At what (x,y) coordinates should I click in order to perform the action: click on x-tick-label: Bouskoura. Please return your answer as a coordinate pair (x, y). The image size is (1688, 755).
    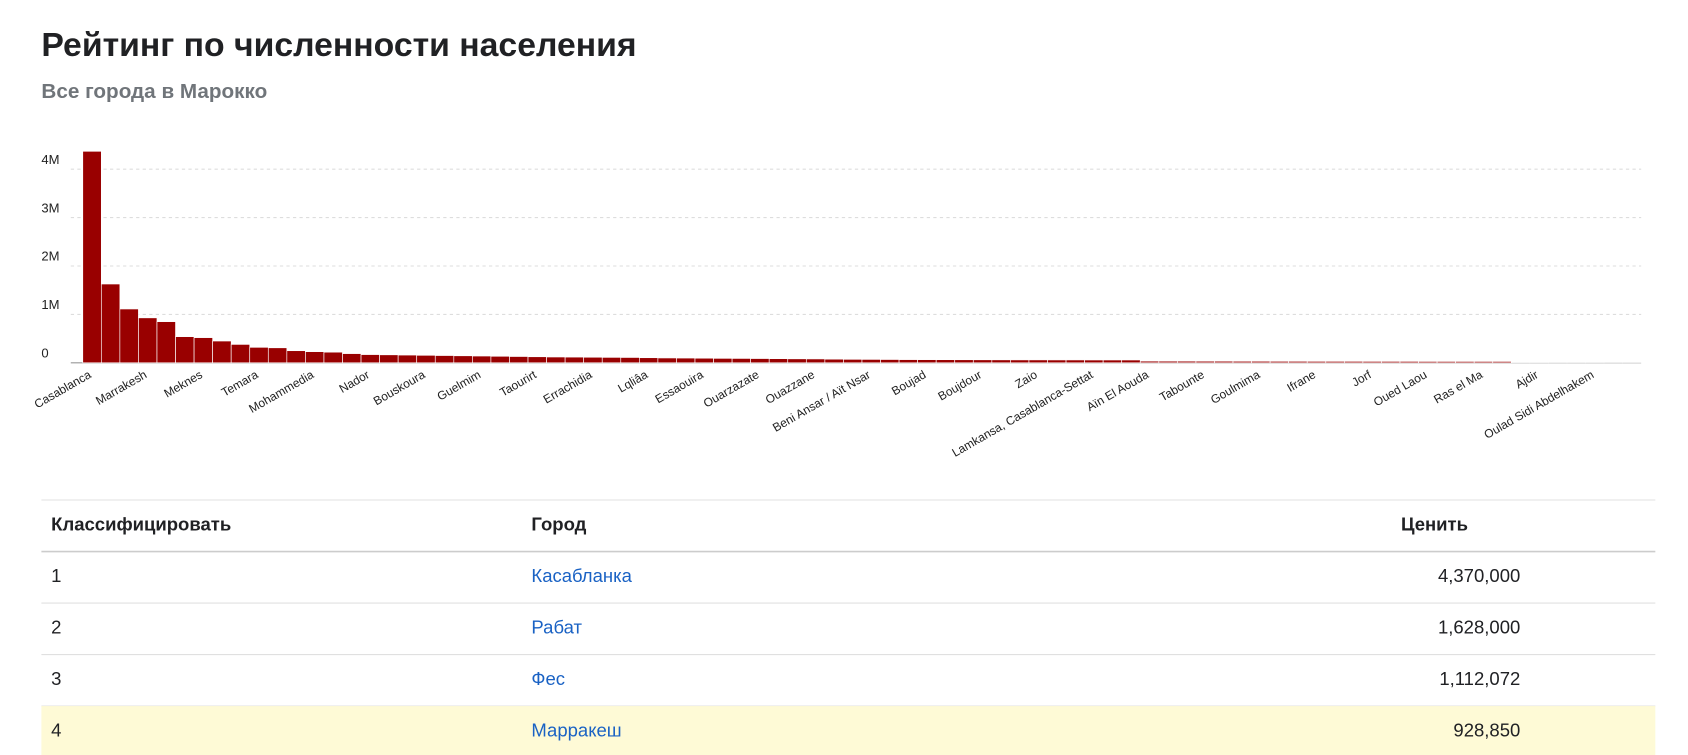
    Looking at the image, I should click on (399, 387).